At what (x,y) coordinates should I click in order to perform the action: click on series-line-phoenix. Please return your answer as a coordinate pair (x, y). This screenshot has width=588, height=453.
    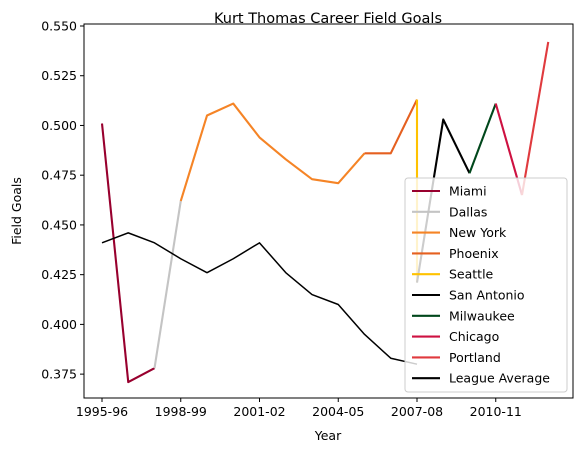
    Looking at the image, I should click on (391, 127).